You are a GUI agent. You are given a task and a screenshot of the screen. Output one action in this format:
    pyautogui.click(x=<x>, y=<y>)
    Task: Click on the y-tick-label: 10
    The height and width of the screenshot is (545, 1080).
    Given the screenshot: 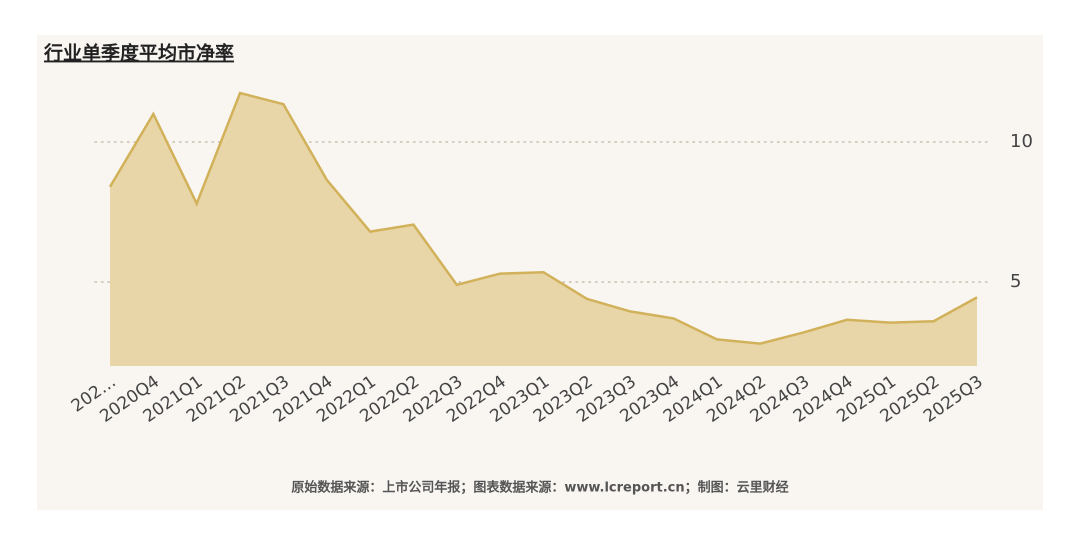 What is the action you would take?
    pyautogui.click(x=1021, y=141)
    